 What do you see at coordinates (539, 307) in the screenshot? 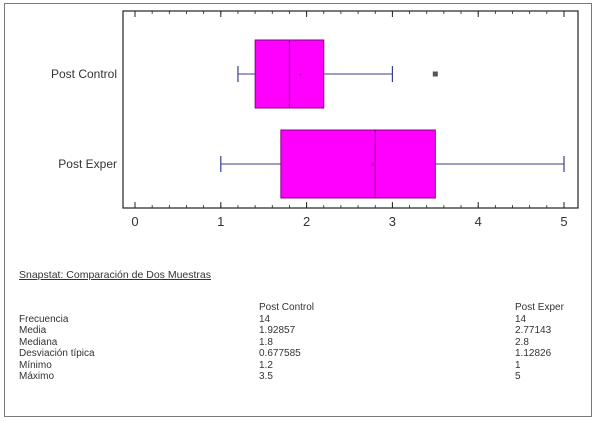
I see `column-header: Post Exper` at bounding box center [539, 307].